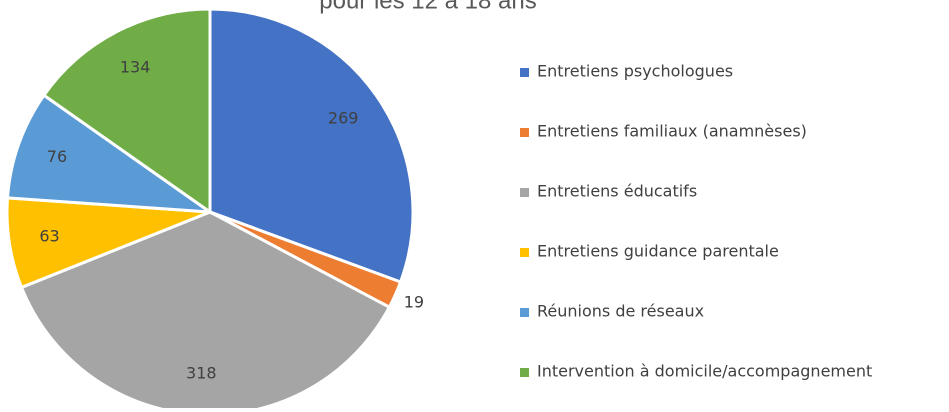 The image size is (949, 412). I want to click on legend-label: Entretiens psychologues, so click(635, 71).